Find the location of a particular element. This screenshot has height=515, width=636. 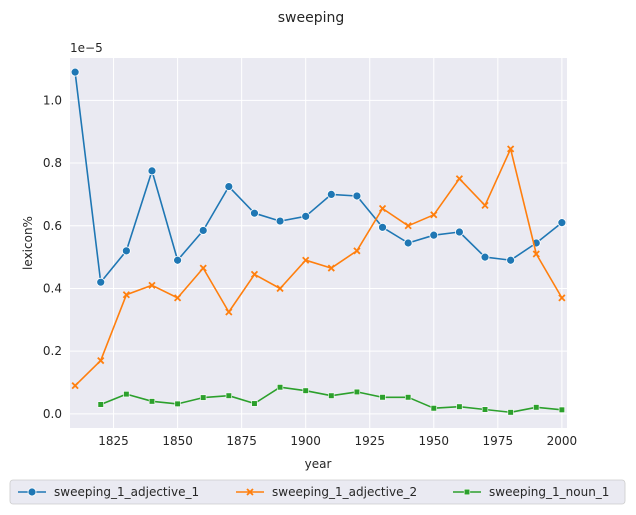

legend-entry: sweeping_1_adjective_1 is located at coordinates (108, 492).